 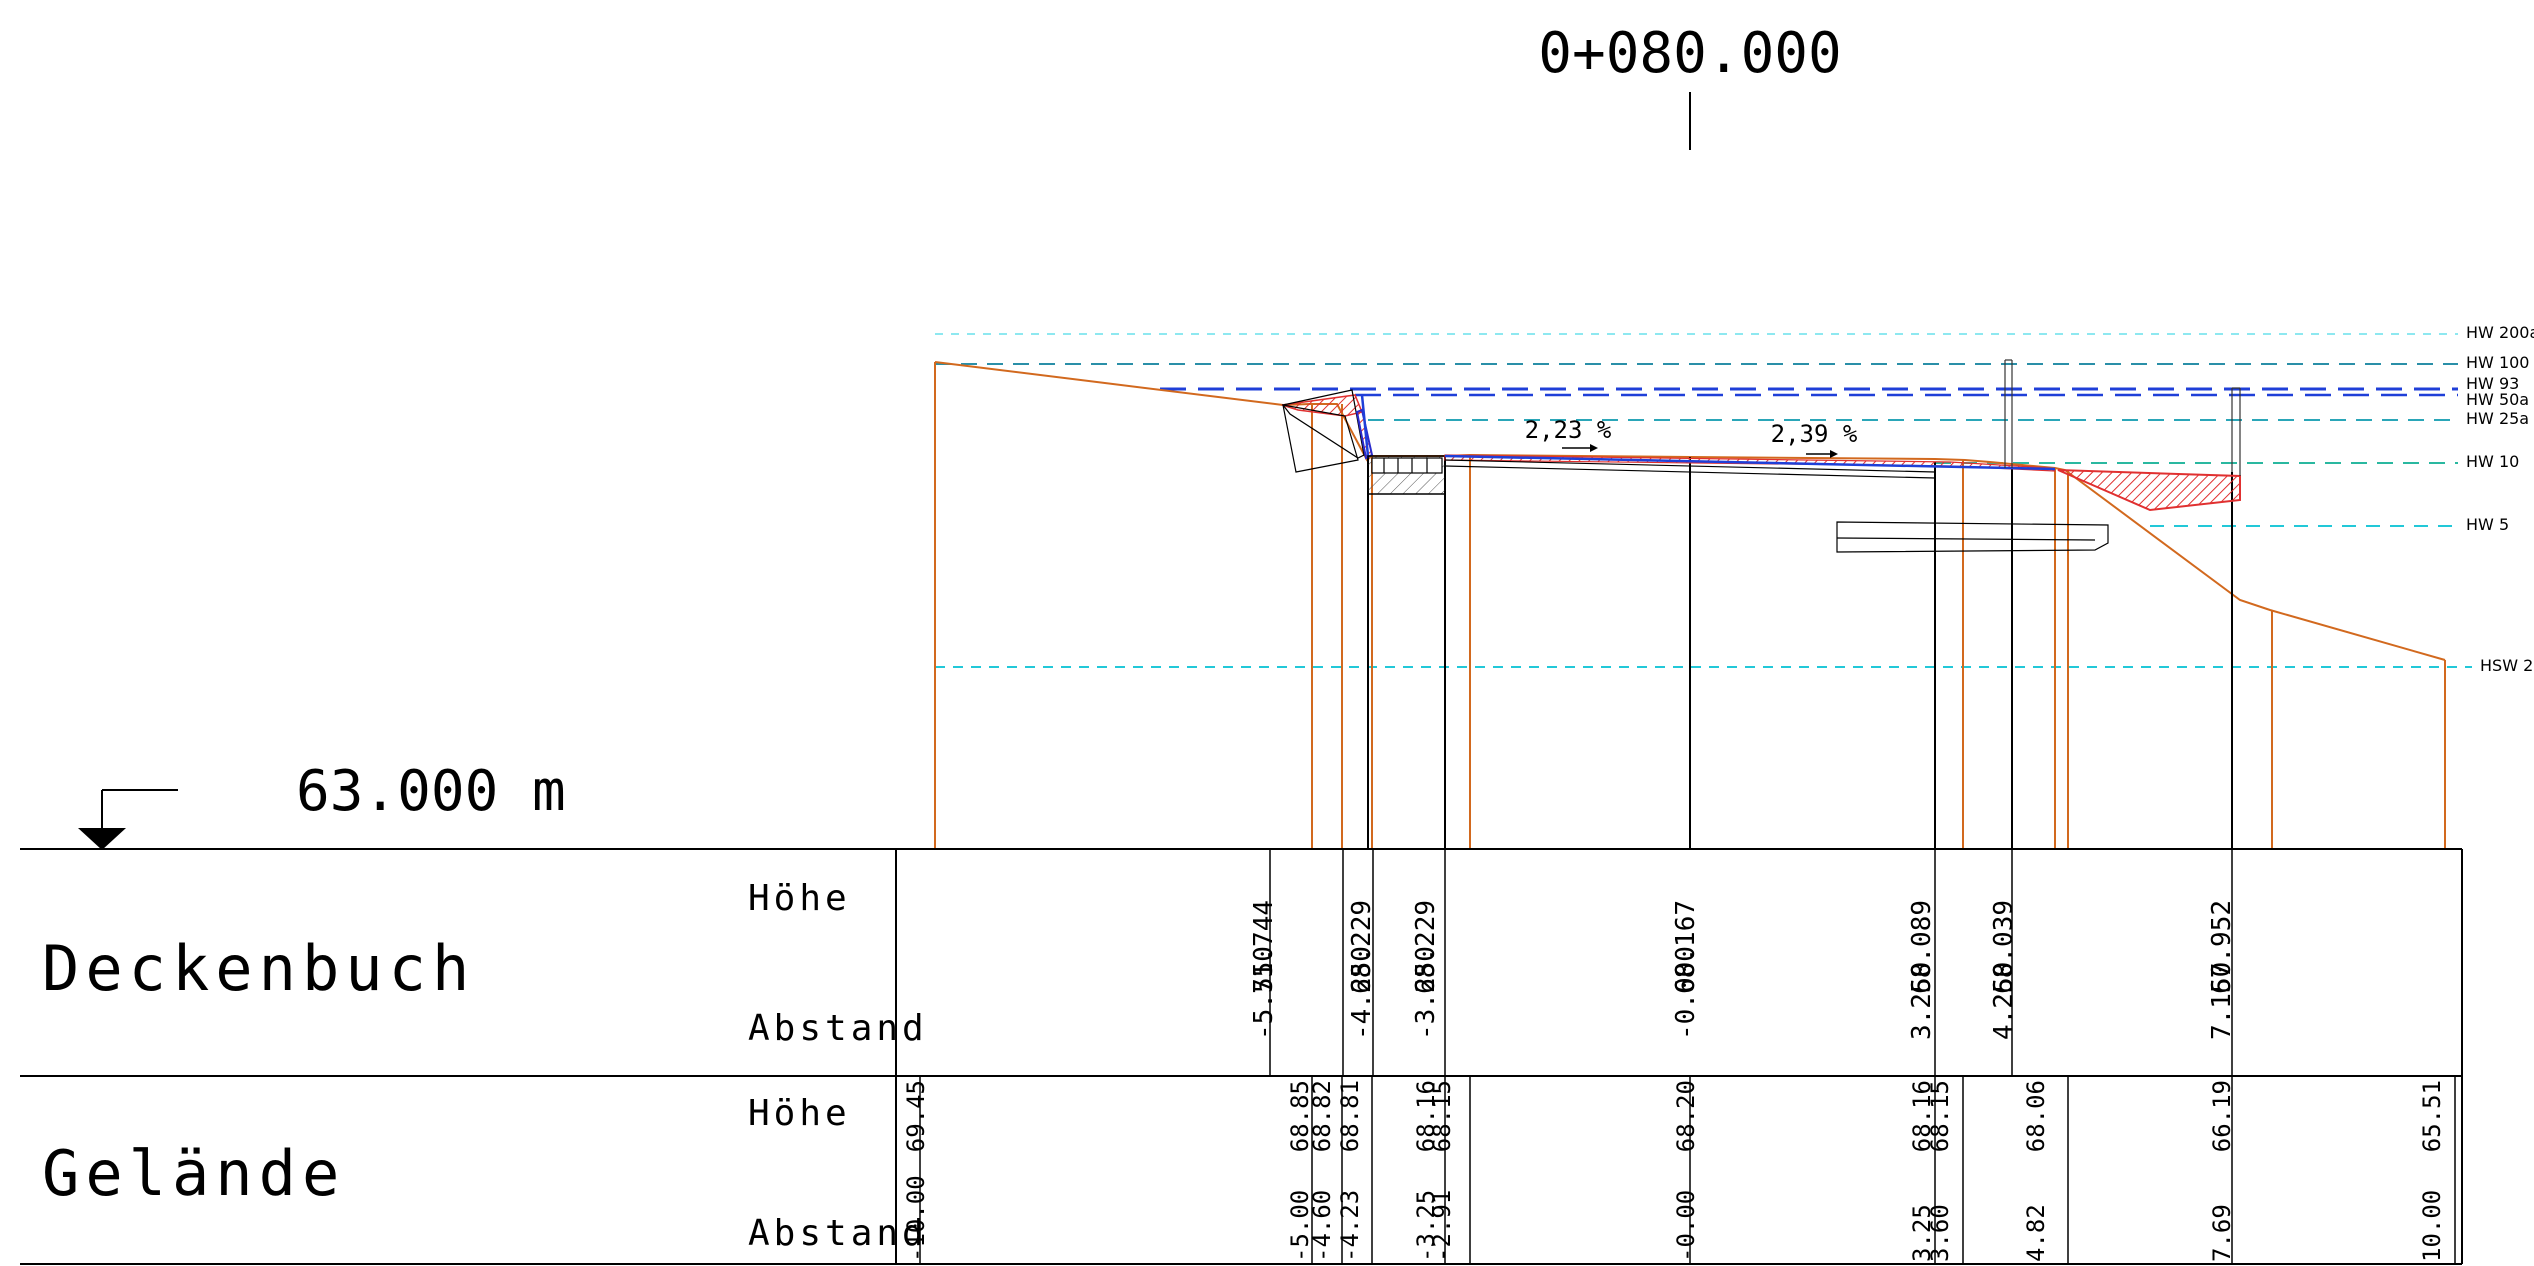 What do you see at coordinates (1922, 1001) in the screenshot?
I see `table-value-abstand: 3.250` at bounding box center [1922, 1001].